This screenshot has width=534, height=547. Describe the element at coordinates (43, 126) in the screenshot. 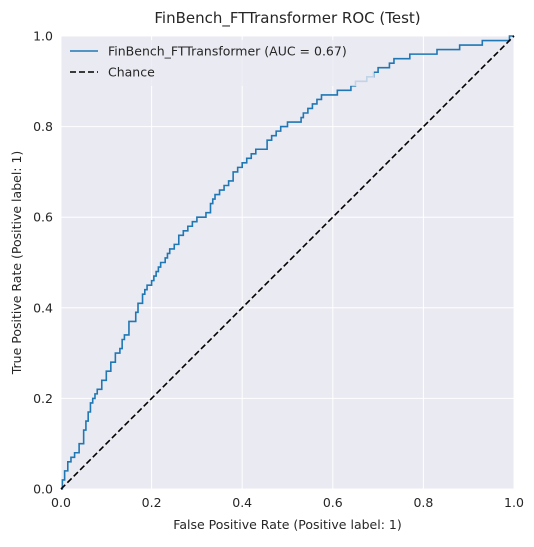

I see `y-tick-label: 0.8` at that location.